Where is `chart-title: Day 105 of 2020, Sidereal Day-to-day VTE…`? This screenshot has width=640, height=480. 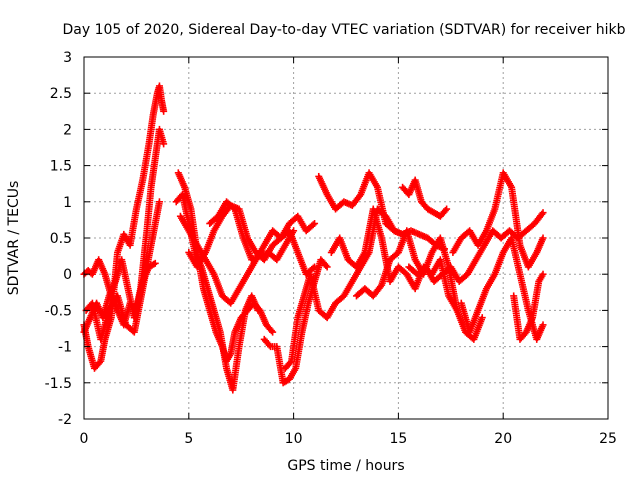
chart-title: Day 105 of 2020, Sidereal Day-to-day VTE… is located at coordinates (344, 30).